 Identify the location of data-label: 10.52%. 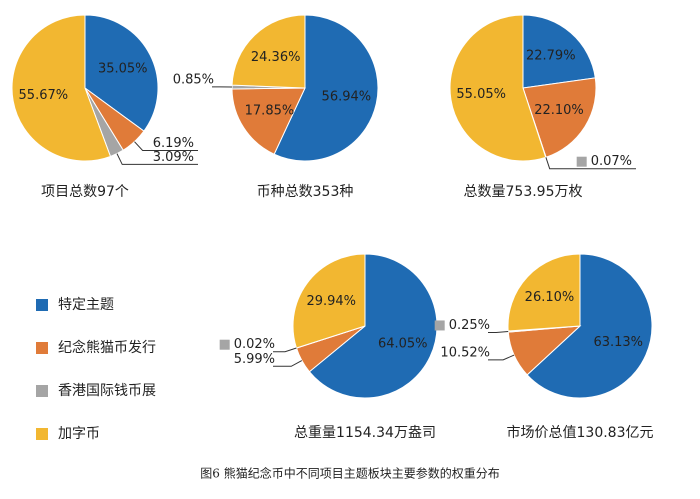
(465, 352).